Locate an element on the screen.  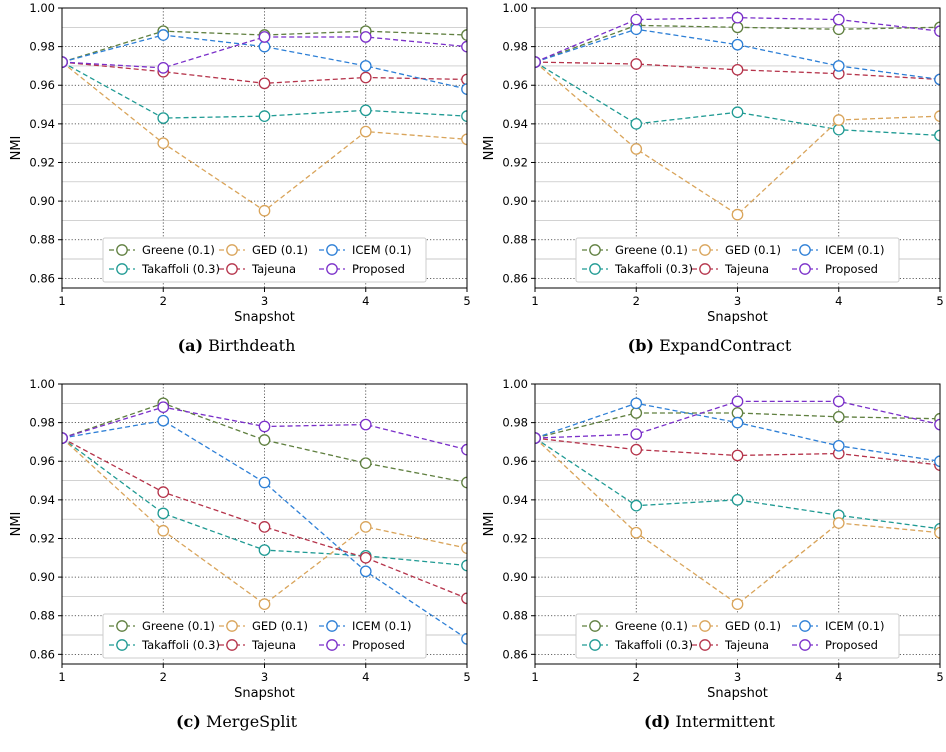
legend-label: Proposed is located at coordinates (378, 269).